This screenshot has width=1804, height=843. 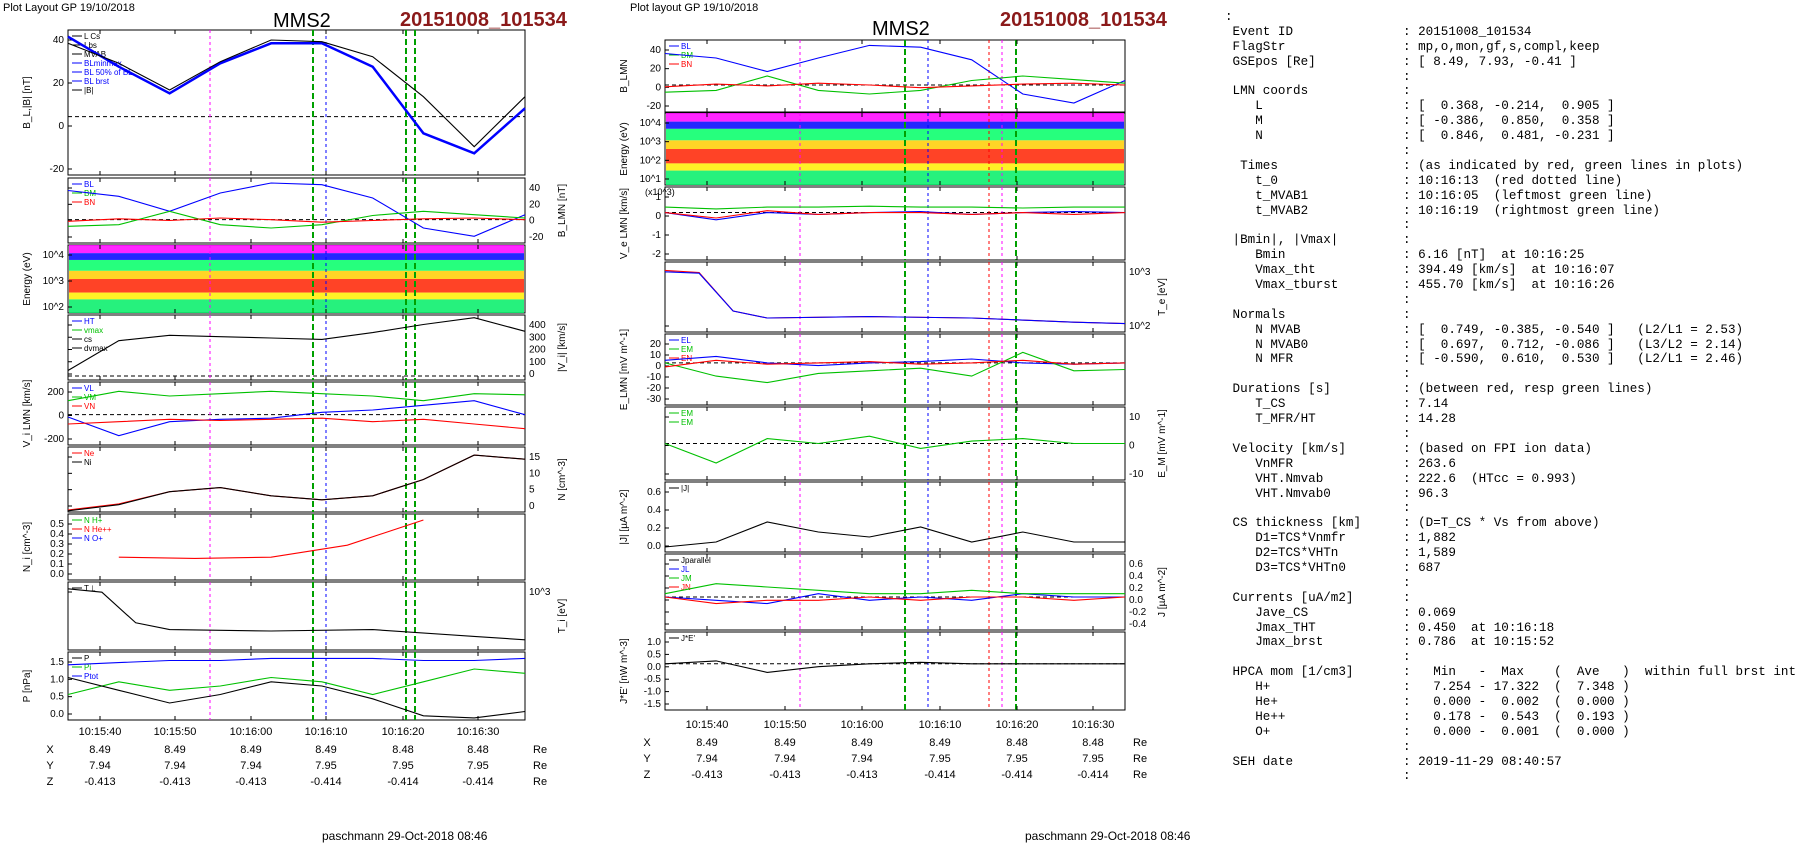 I want to click on meta-value: [ 0.697, 0.712, -0.086 ] (L3/L2 = 2.14), so click(x=1581, y=344).